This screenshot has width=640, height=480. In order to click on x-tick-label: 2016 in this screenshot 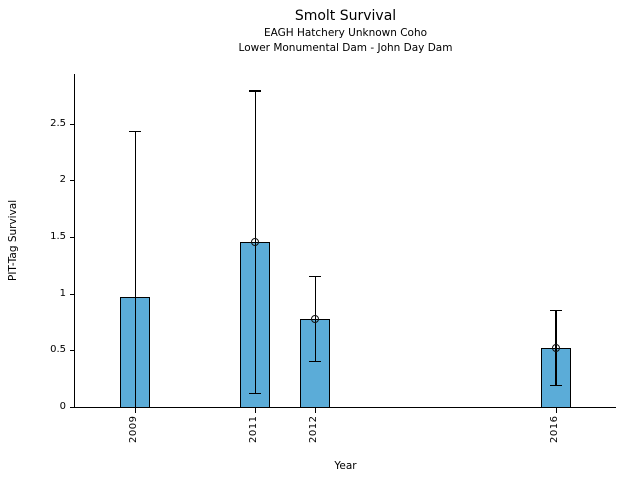, I will do `click(554, 430)`.